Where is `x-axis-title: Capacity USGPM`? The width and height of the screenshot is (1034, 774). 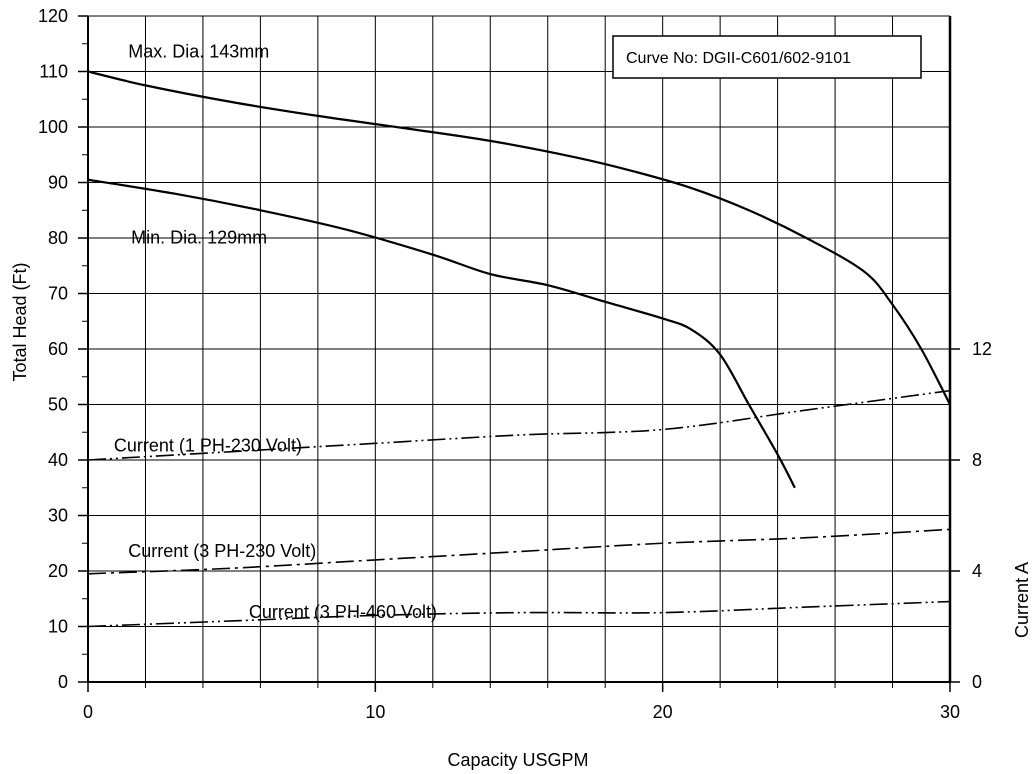
x-axis-title: Capacity USGPM is located at coordinates (517, 760).